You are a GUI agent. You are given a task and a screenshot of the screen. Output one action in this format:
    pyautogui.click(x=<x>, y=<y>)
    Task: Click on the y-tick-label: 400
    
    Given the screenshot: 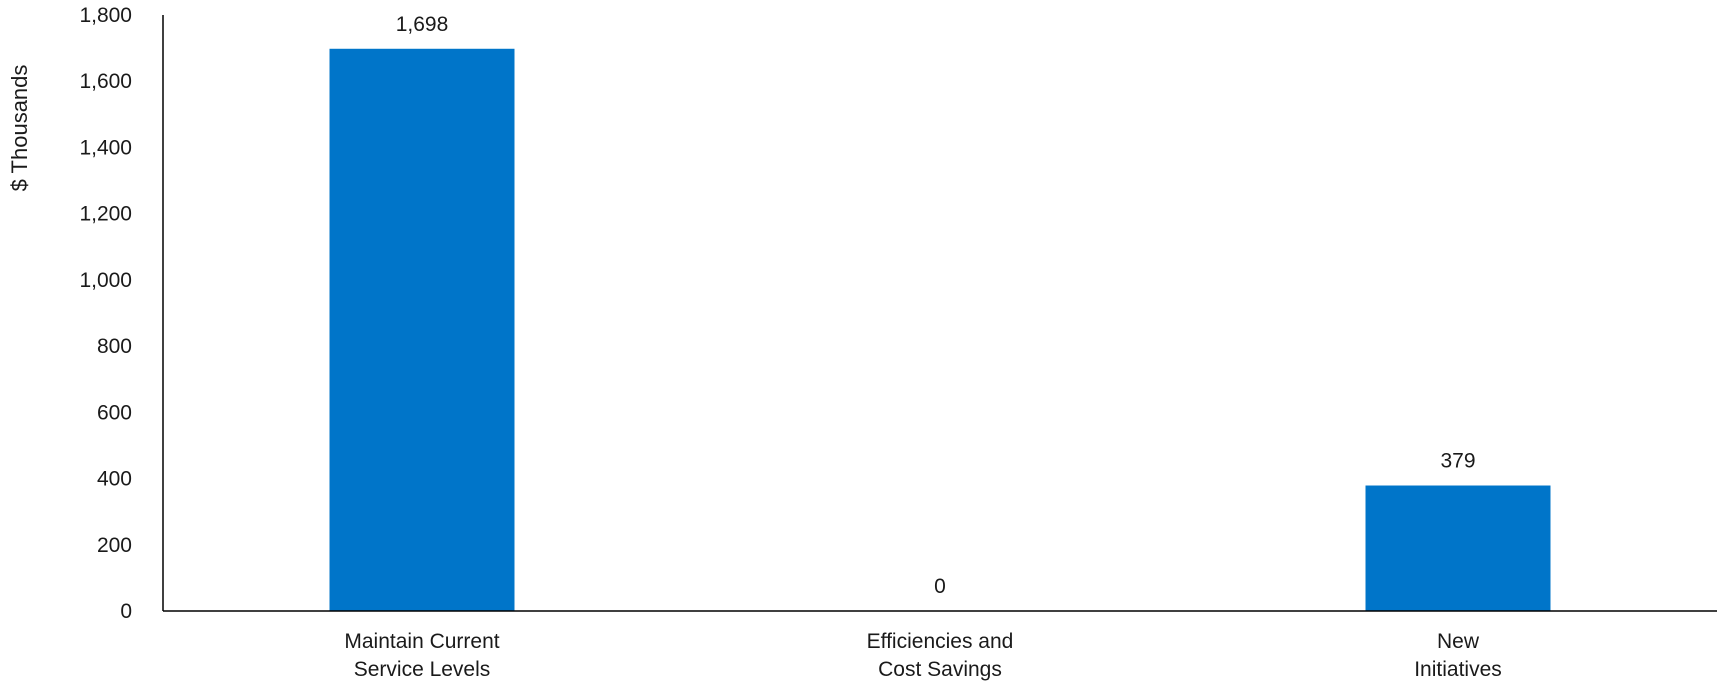 What is the action you would take?
    pyautogui.click(x=114, y=479)
    